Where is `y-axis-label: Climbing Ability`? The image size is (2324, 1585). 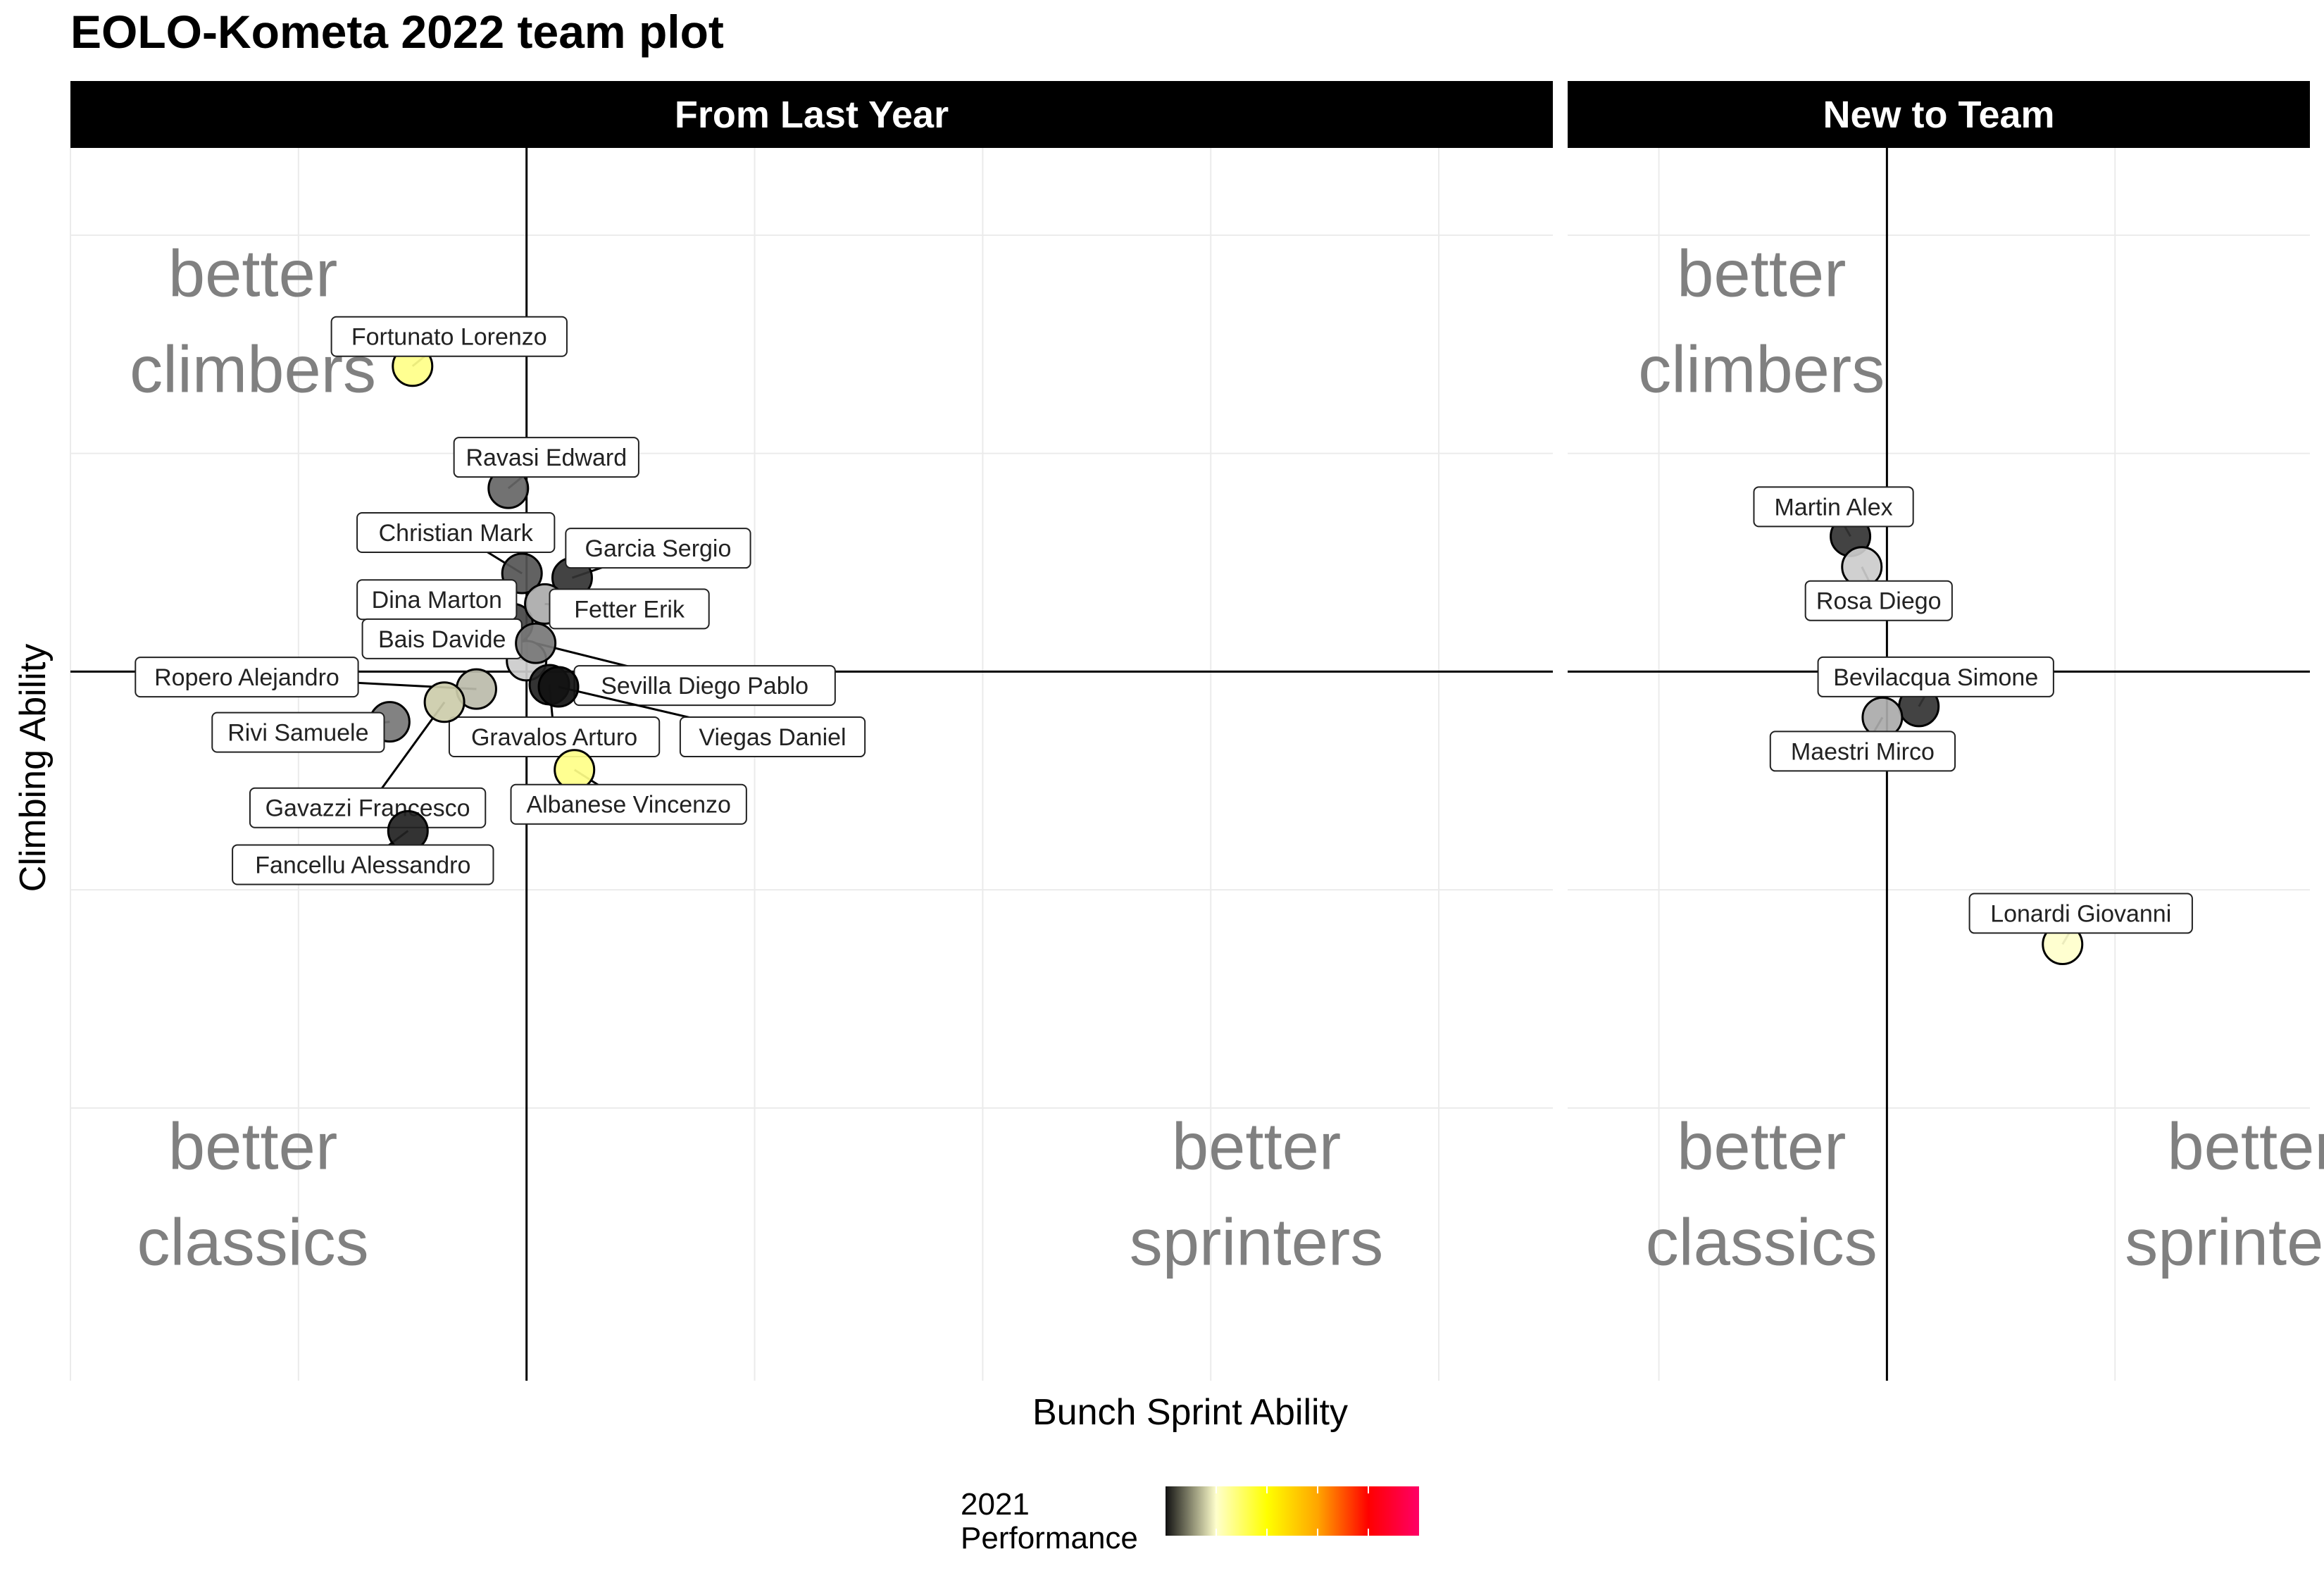 y-axis-label: Climbing Ability is located at coordinates (33, 768).